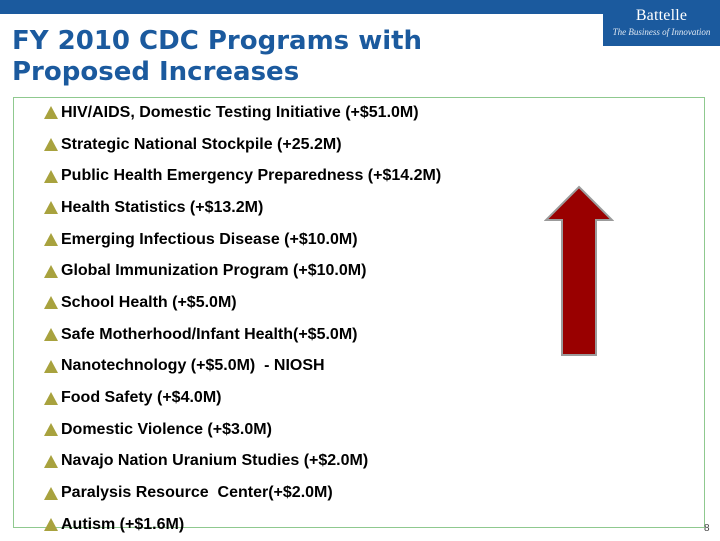 This screenshot has height=541, width=720. What do you see at coordinates (242, 303) in the screenshot?
I see `list-item: School Health (+$5.0M)` at bounding box center [242, 303].